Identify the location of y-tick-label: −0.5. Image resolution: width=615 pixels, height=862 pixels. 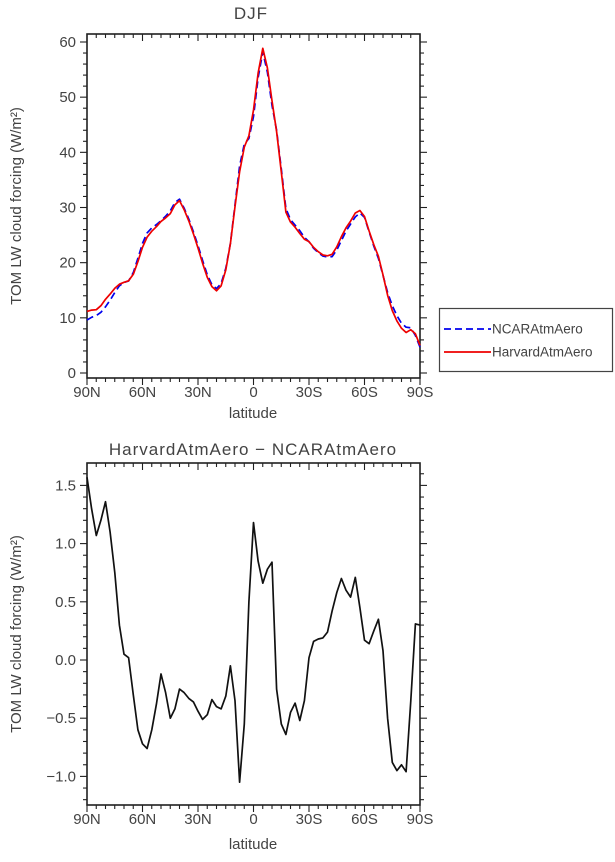
(61, 718).